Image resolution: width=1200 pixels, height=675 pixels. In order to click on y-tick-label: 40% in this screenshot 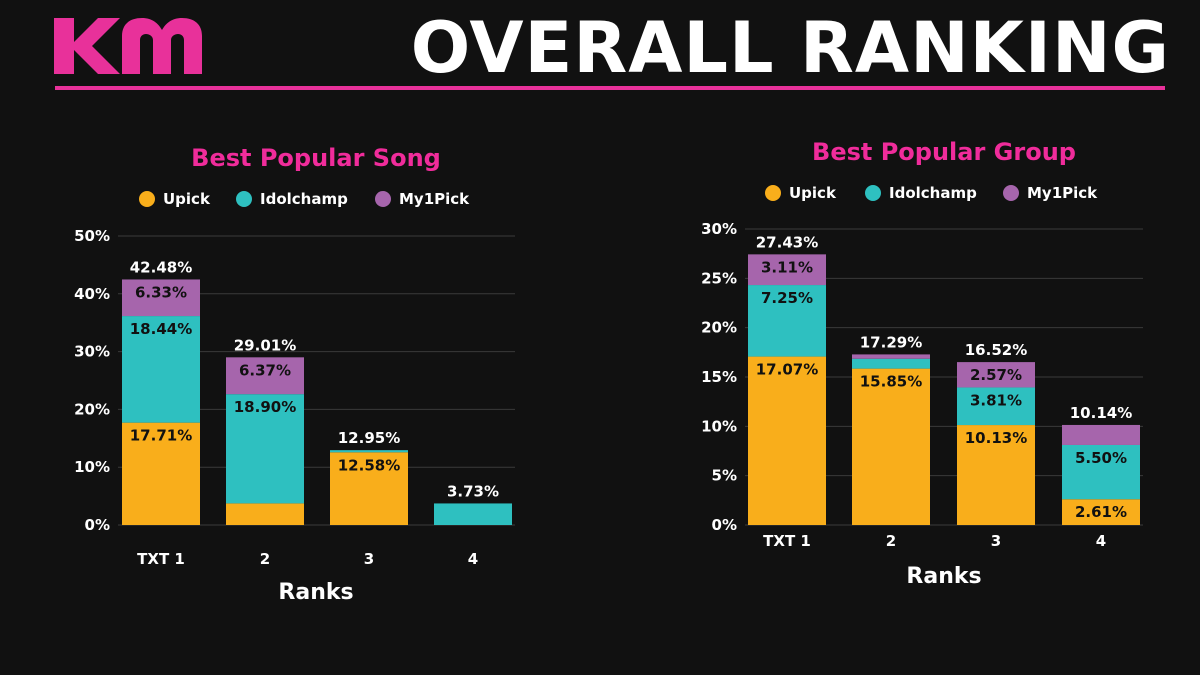, I will do `click(92, 294)`.